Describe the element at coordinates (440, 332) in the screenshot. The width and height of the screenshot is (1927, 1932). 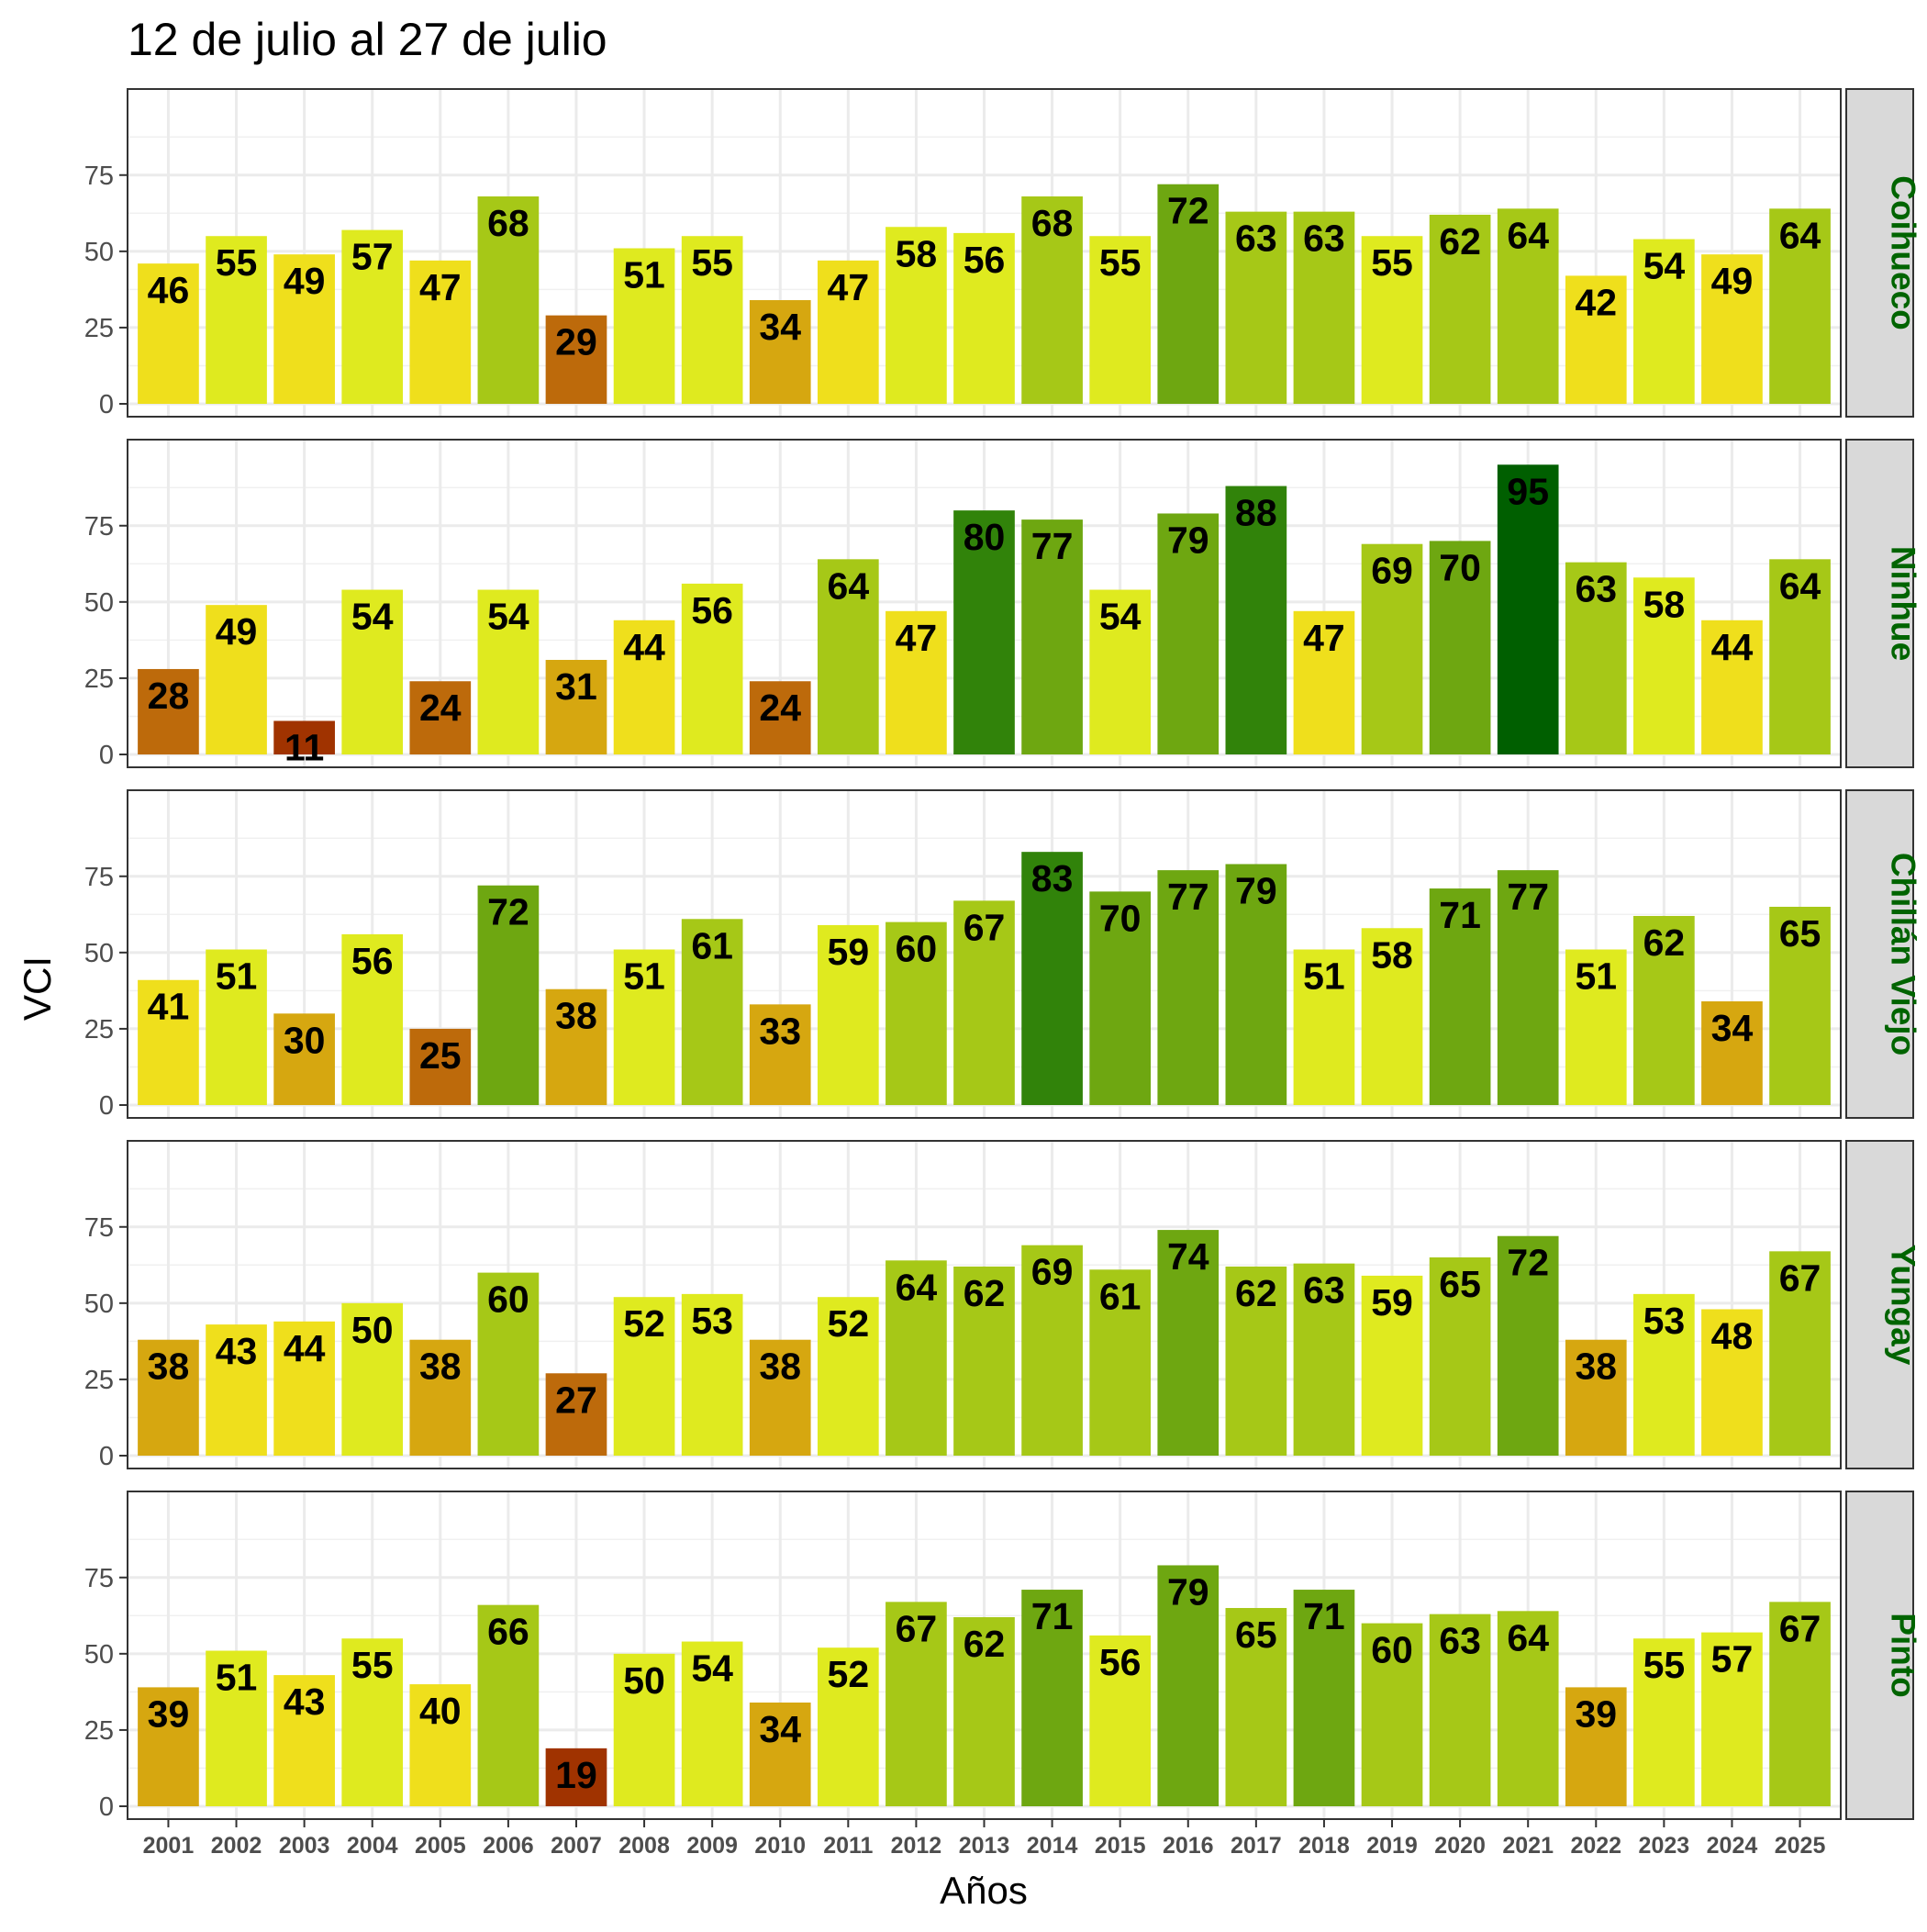
I see `bar-coihueco-2005` at that location.